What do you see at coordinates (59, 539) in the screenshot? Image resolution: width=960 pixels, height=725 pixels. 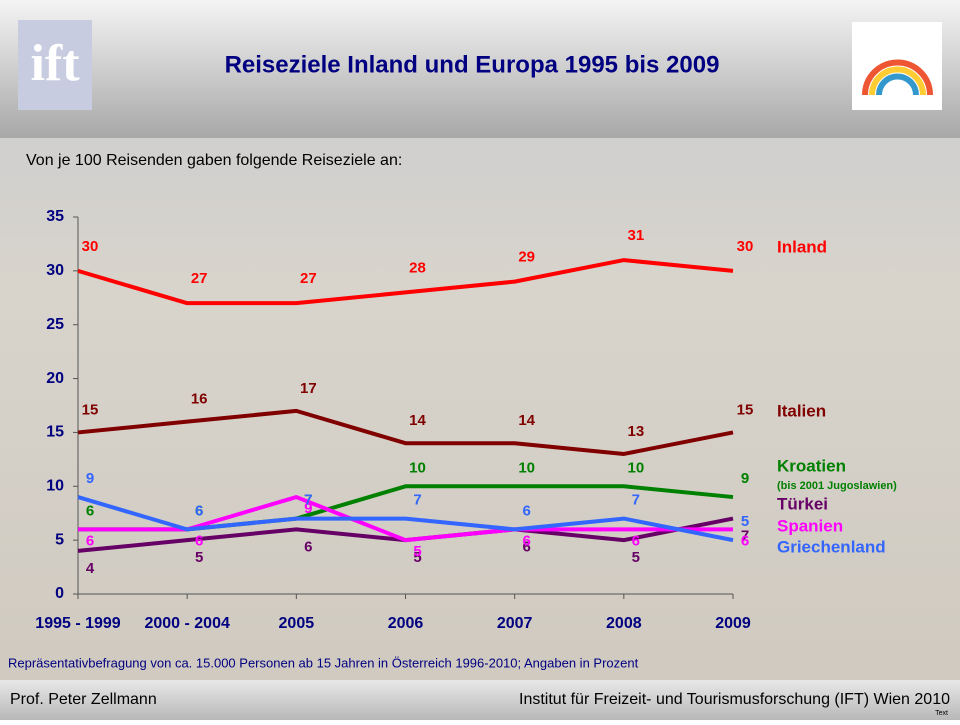 I see `y-tick-label: 5` at bounding box center [59, 539].